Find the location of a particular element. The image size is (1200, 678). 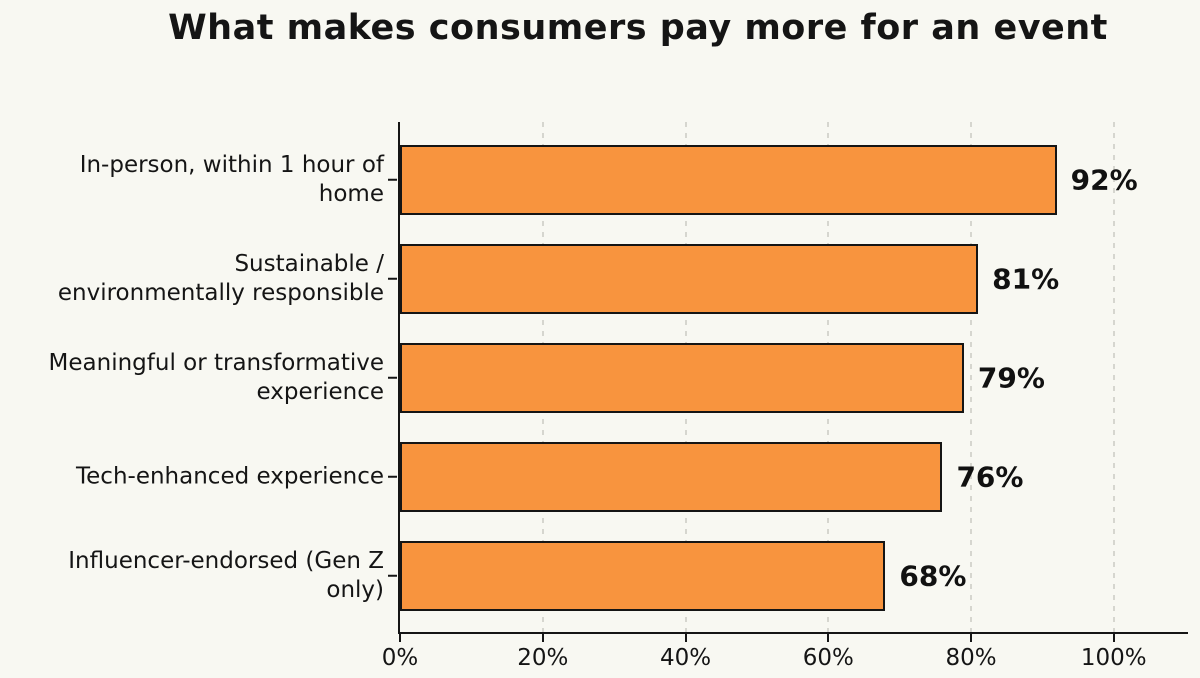

value-label: 68% is located at coordinates (933, 575).